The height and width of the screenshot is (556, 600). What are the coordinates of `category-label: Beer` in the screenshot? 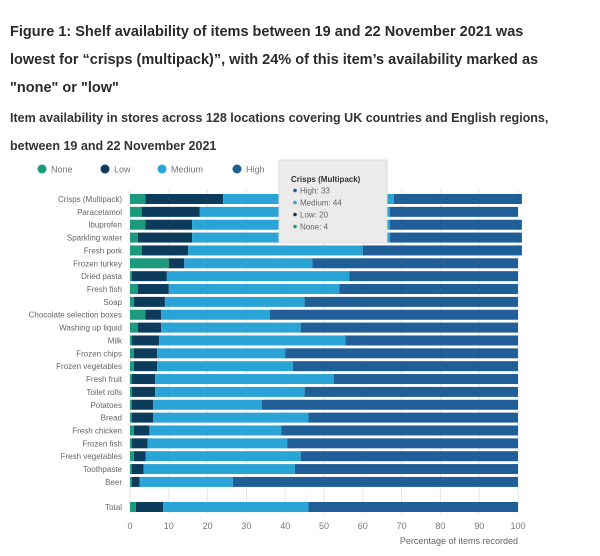 It's located at (113, 482).